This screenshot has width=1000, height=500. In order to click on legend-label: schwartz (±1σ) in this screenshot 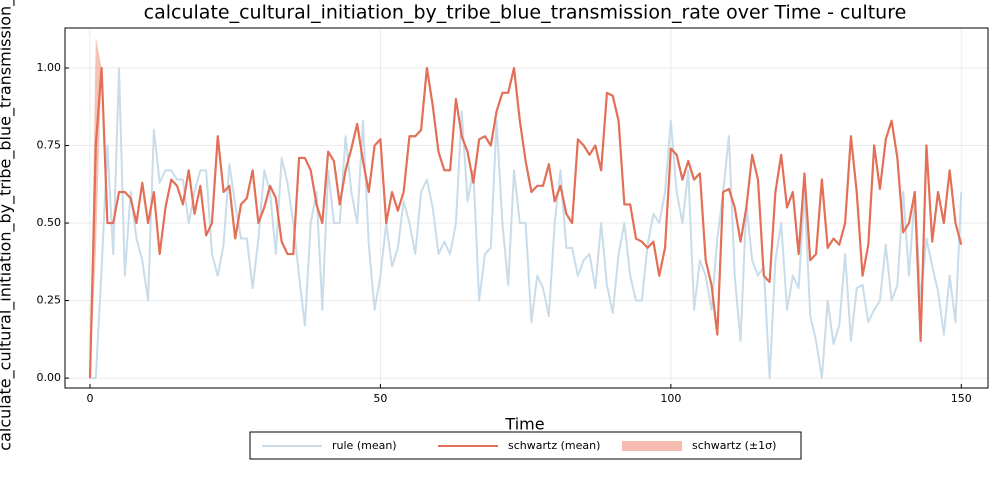, I will do `click(734, 445)`.